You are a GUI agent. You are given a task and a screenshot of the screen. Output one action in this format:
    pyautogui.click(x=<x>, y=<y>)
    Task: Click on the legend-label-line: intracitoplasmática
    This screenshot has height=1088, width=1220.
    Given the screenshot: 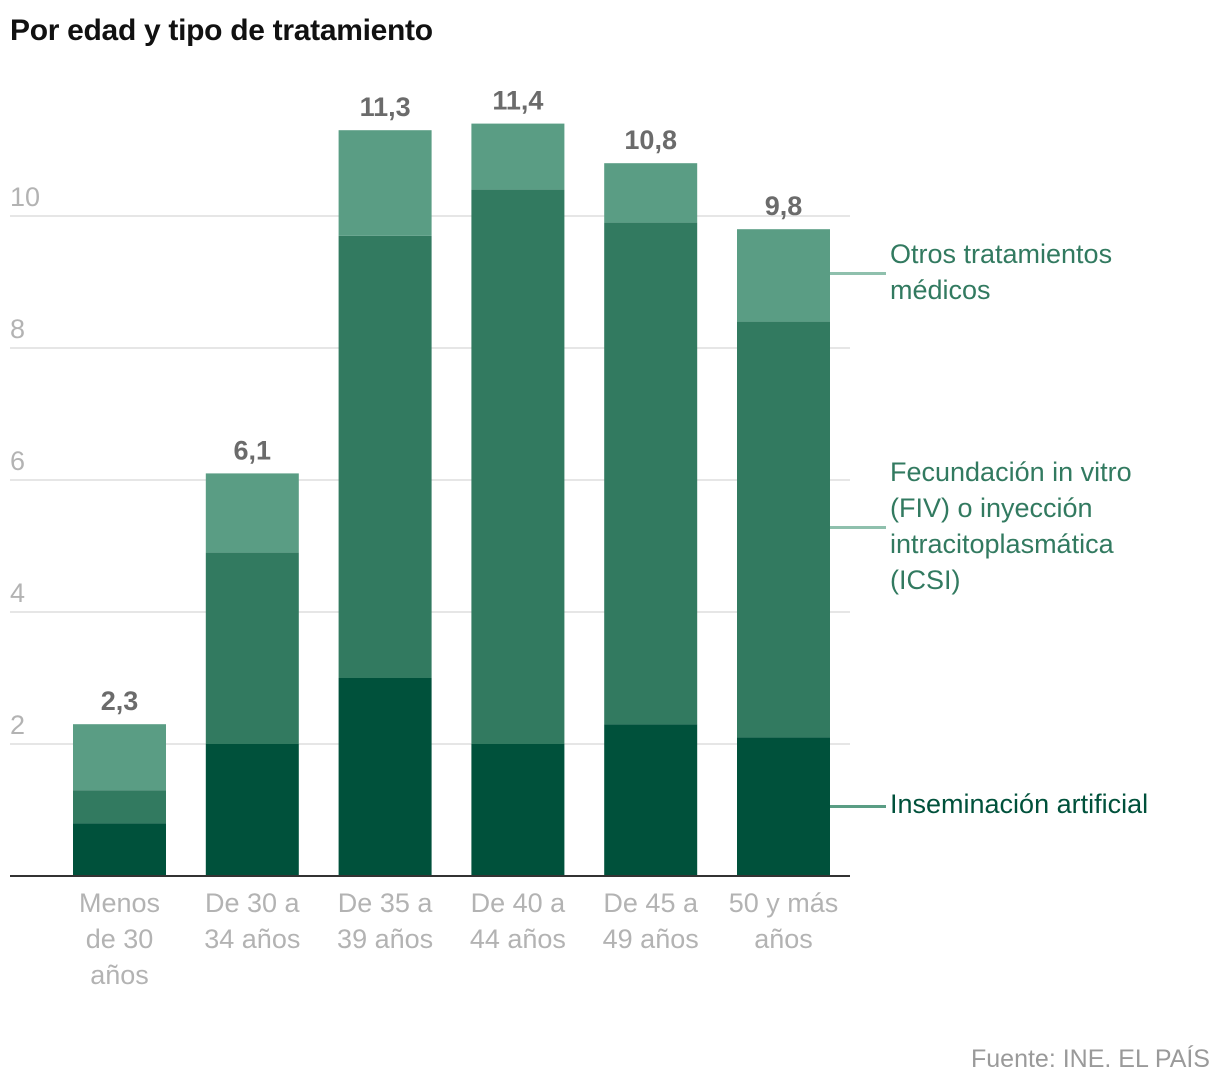 What is the action you would take?
    pyautogui.click(x=1002, y=544)
    